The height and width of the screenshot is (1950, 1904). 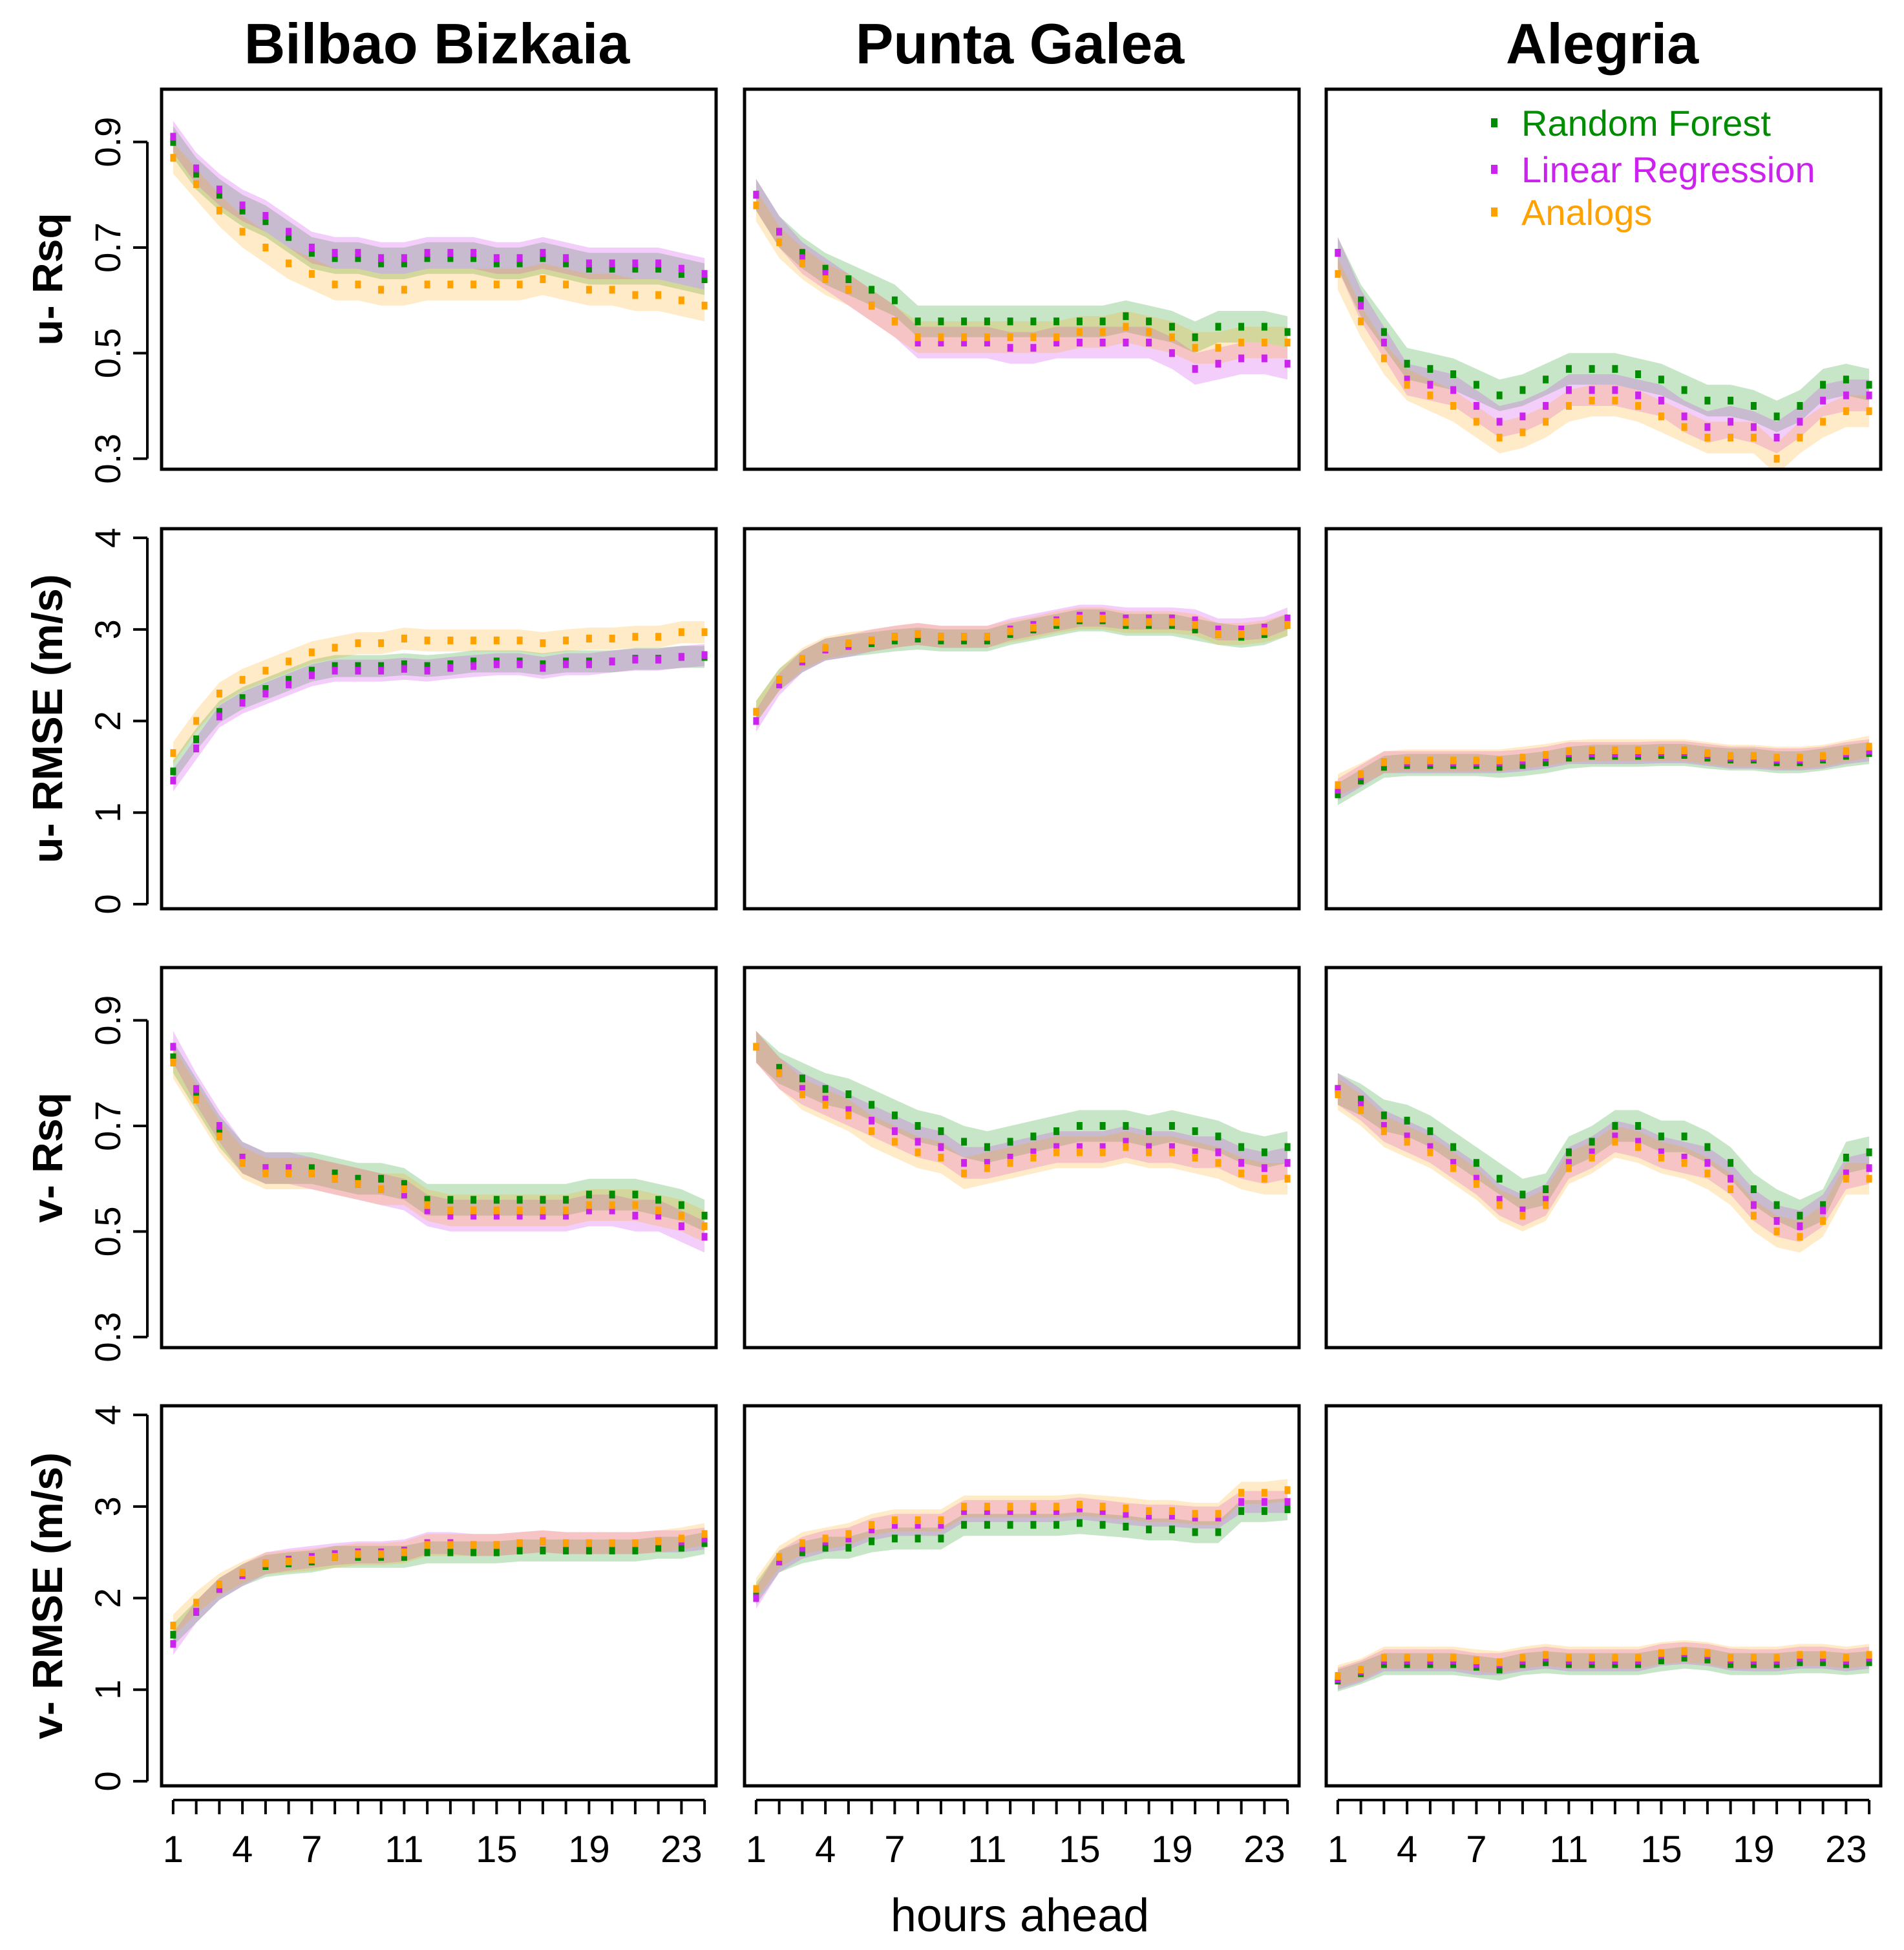 What do you see at coordinates (756, 1598) in the screenshot?
I see `point-linear_regression-3-1-h1` at bounding box center [756, 1598].